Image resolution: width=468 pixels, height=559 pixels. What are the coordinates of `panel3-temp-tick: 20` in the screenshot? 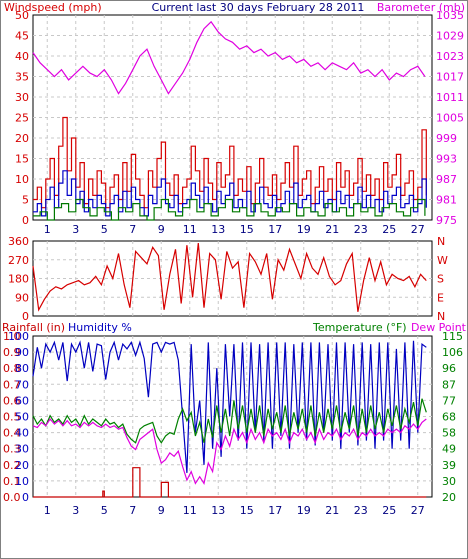 It's located at (449, 497).